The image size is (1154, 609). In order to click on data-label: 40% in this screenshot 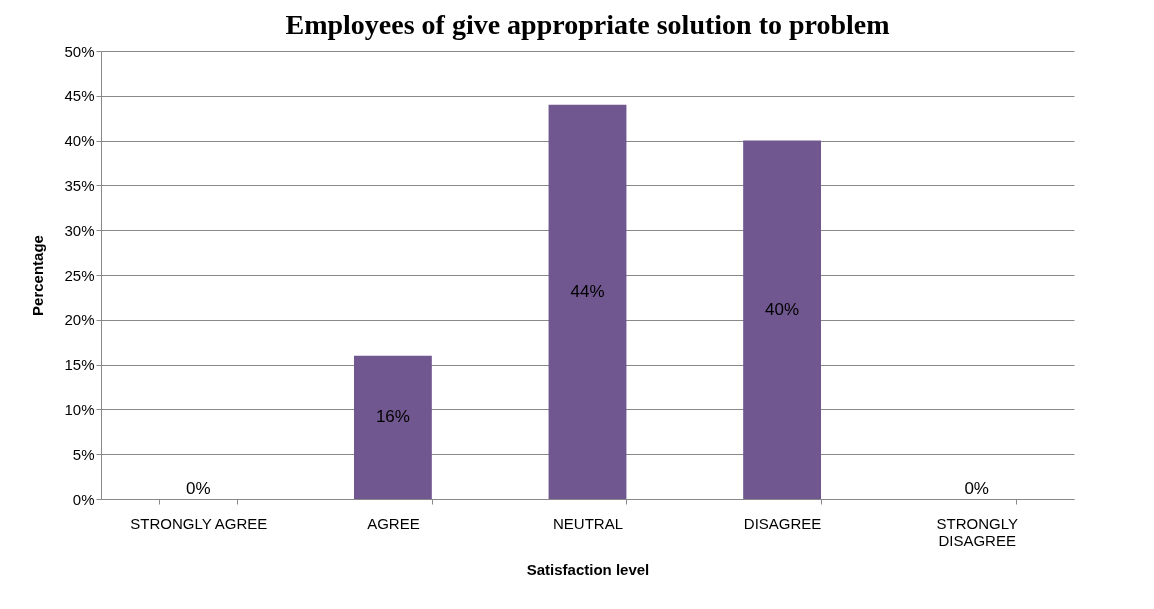, I will do `click(782, 309)`.